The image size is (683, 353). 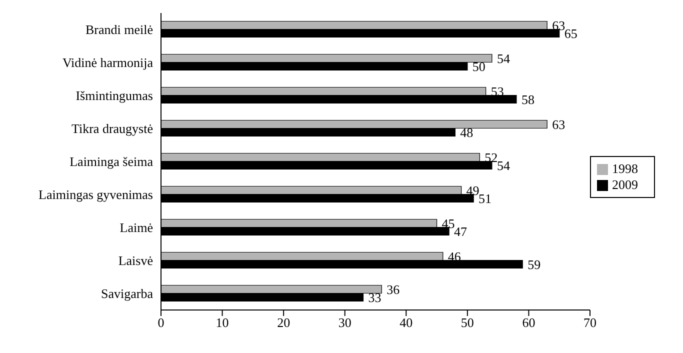 What do you see at coordinates (461, 231) in the screenshot?
I see `data-label: 47` at bounding box center [461, 231].